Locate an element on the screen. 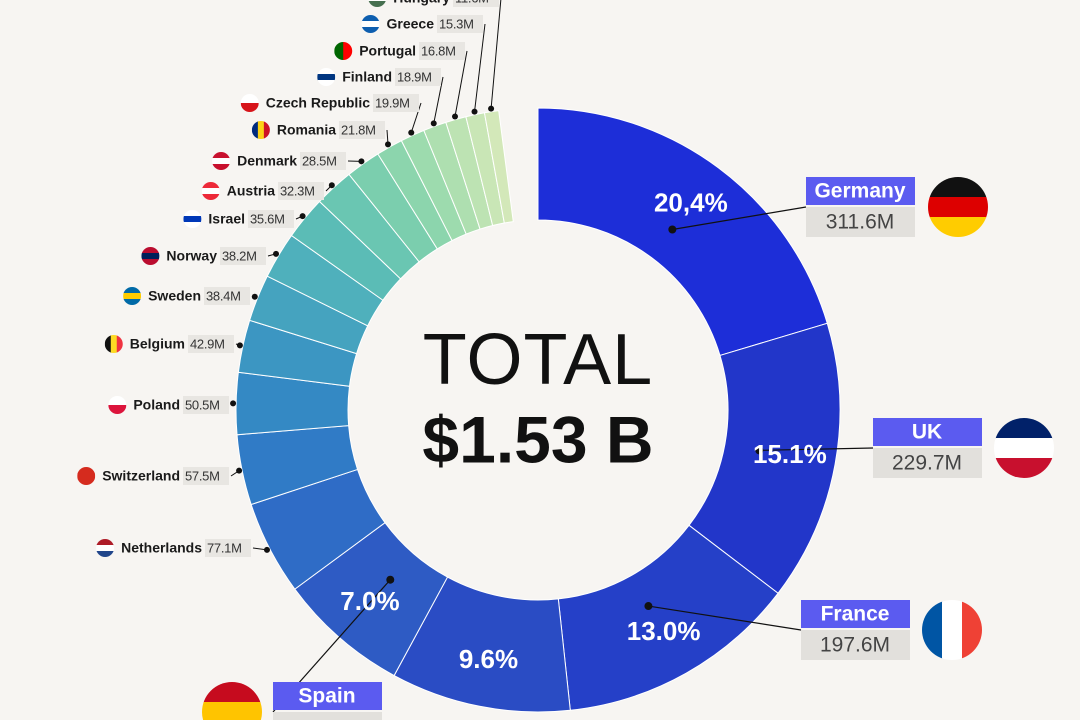 The height and width of the screenshot is (720, 1080). category-label: Romania is located at coordinates (306, 130).